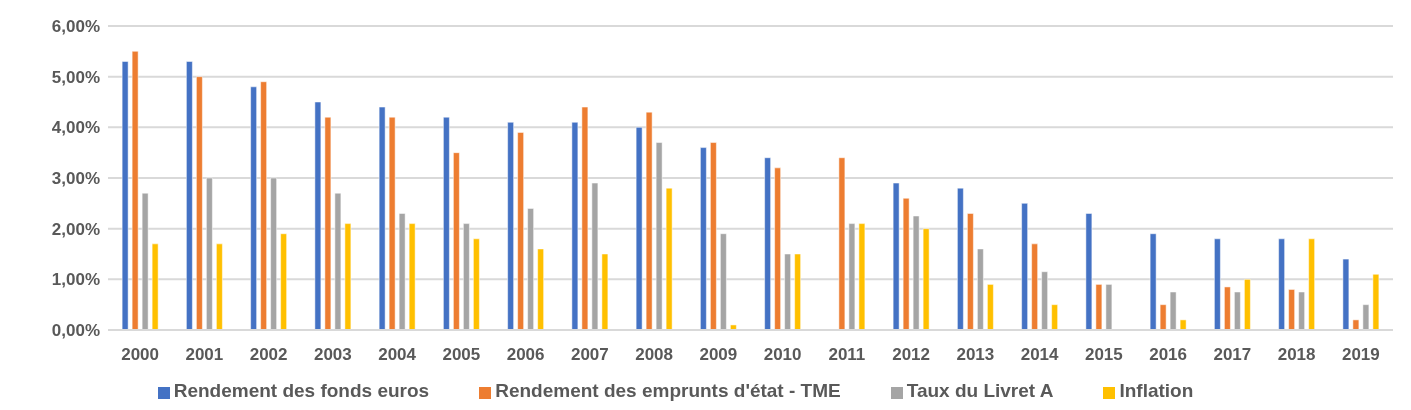  Describe the element at coordinates (1040, 355) in the screenshot. I see `x-tick-label: 2014` at that location.